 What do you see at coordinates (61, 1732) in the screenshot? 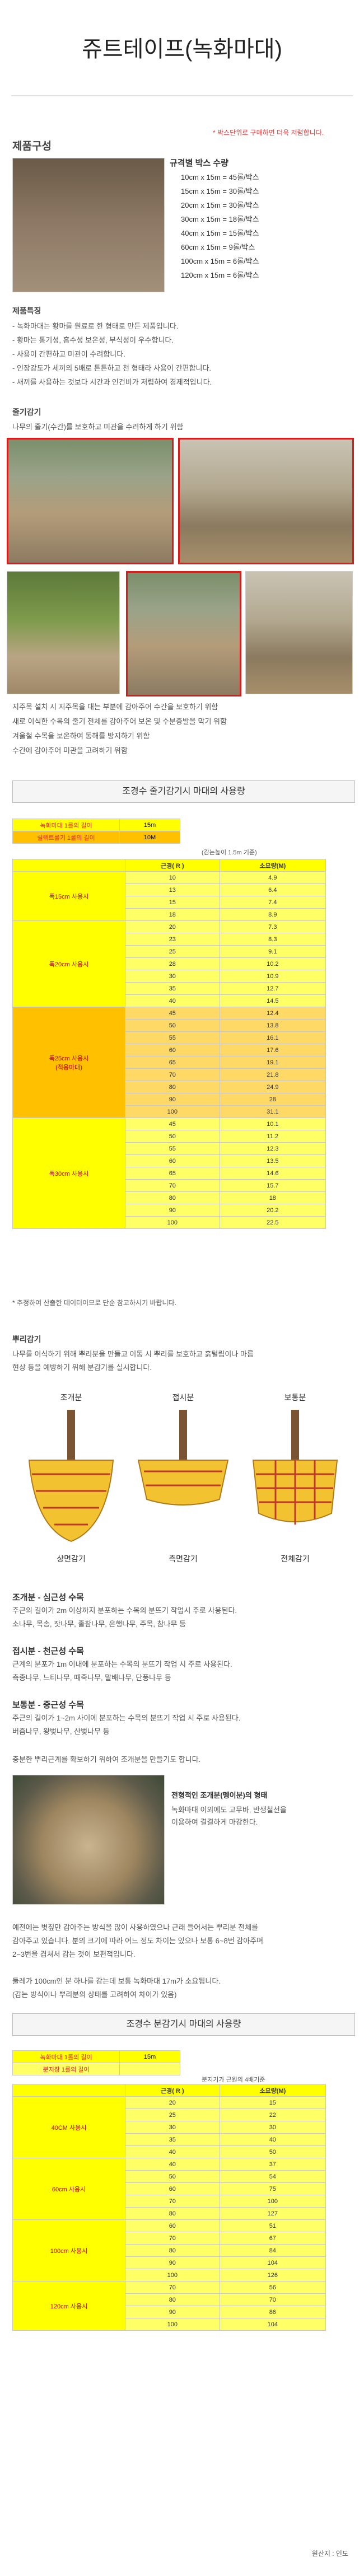
I see `method-line: 버즘나무, 왕벚나무, 산벚나무 등` at bounding box center [61, 1732].